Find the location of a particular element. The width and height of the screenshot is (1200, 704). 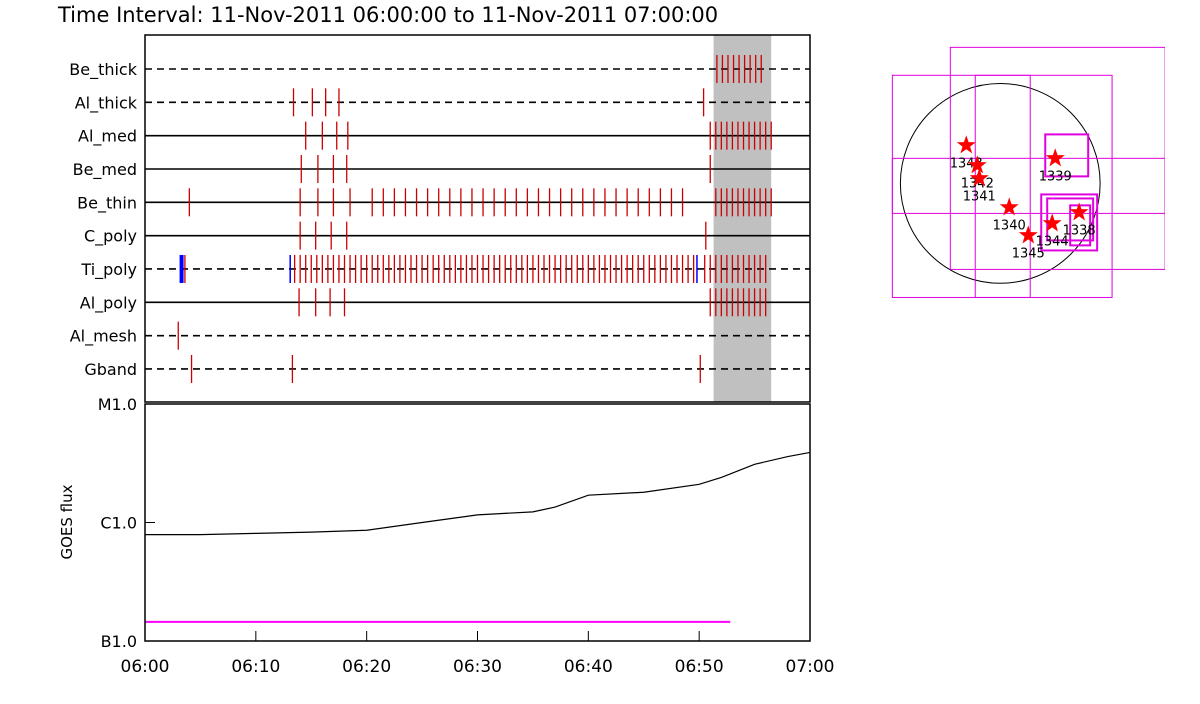

y-tick-label: C1.0 is located at coordinates (118, 523).